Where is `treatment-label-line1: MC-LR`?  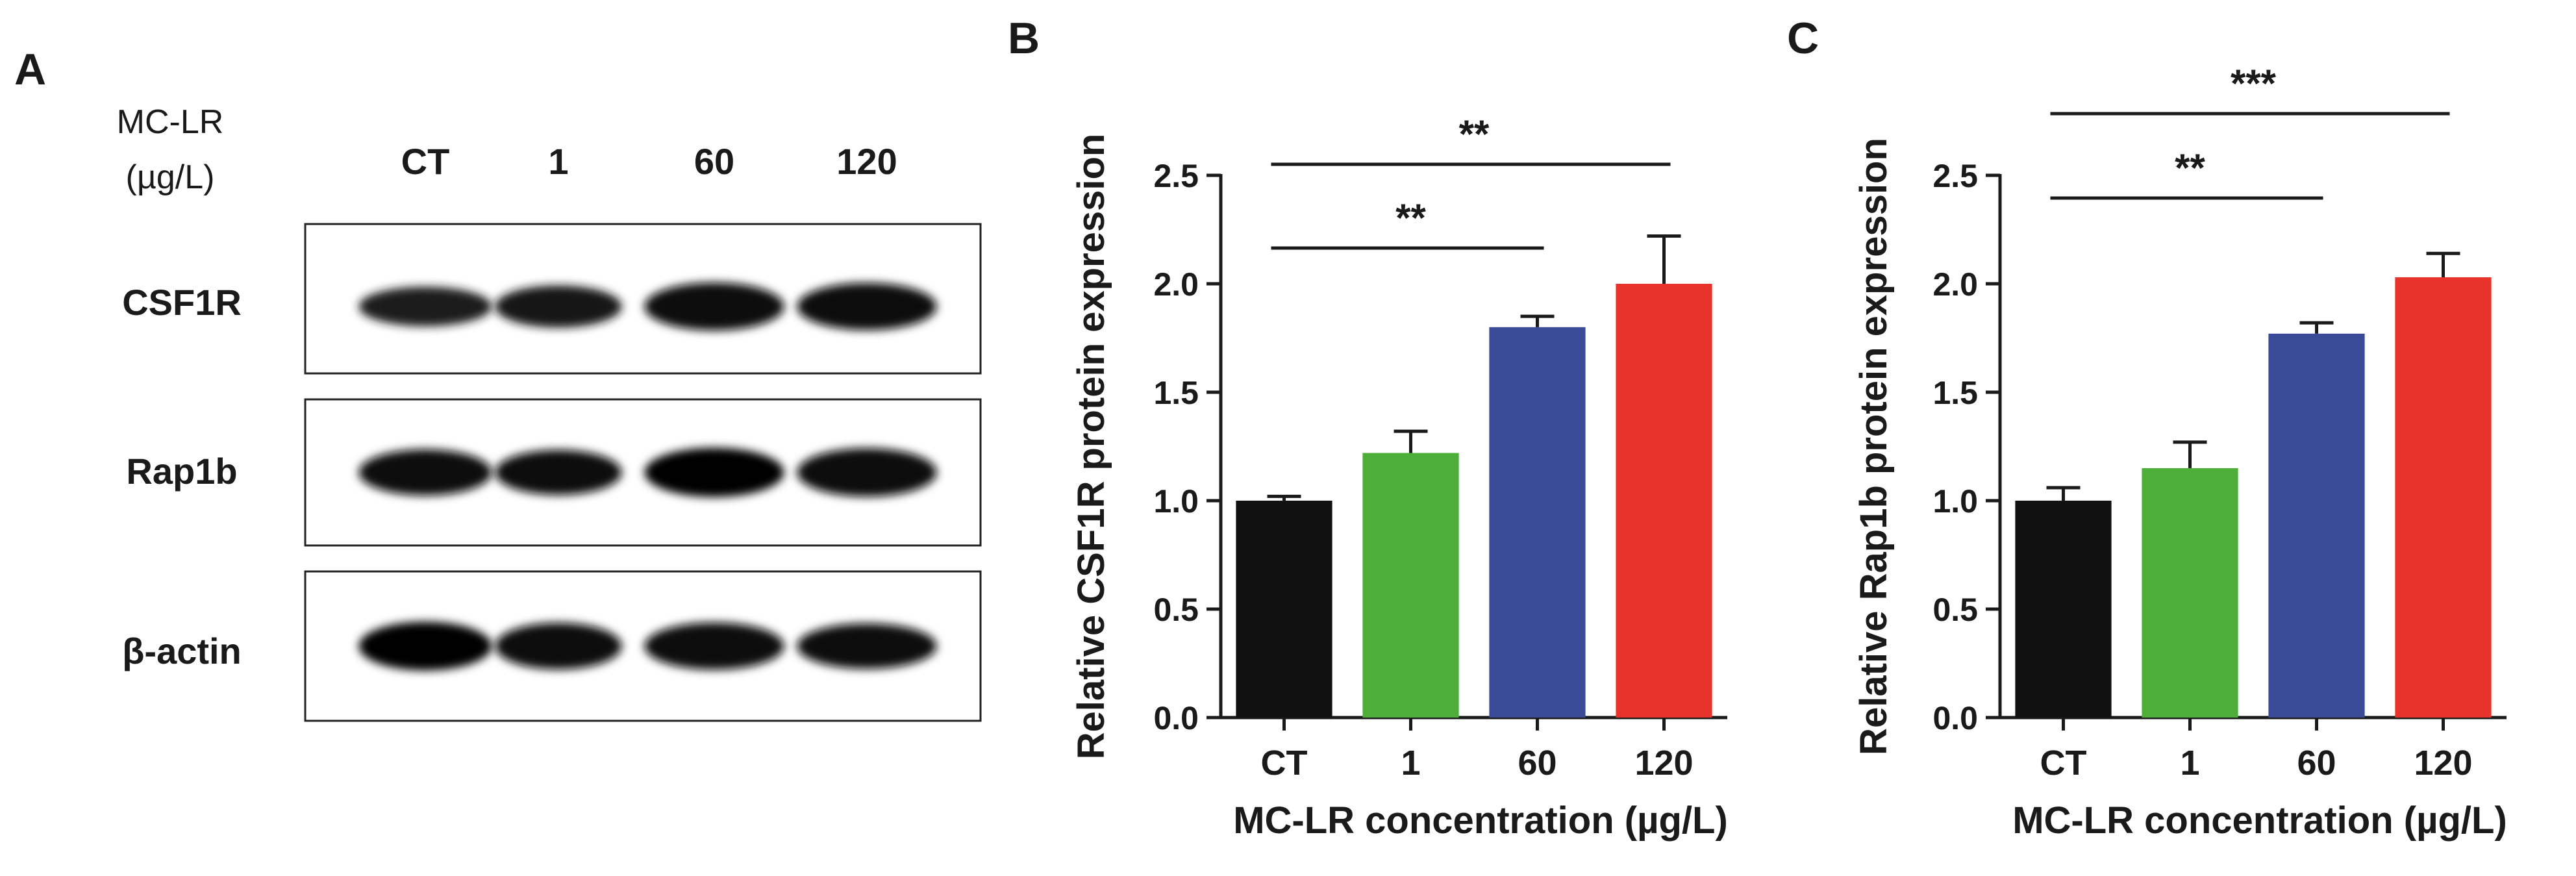
treatment-label-line1: MC-LR is located at coordinates (170, 122).